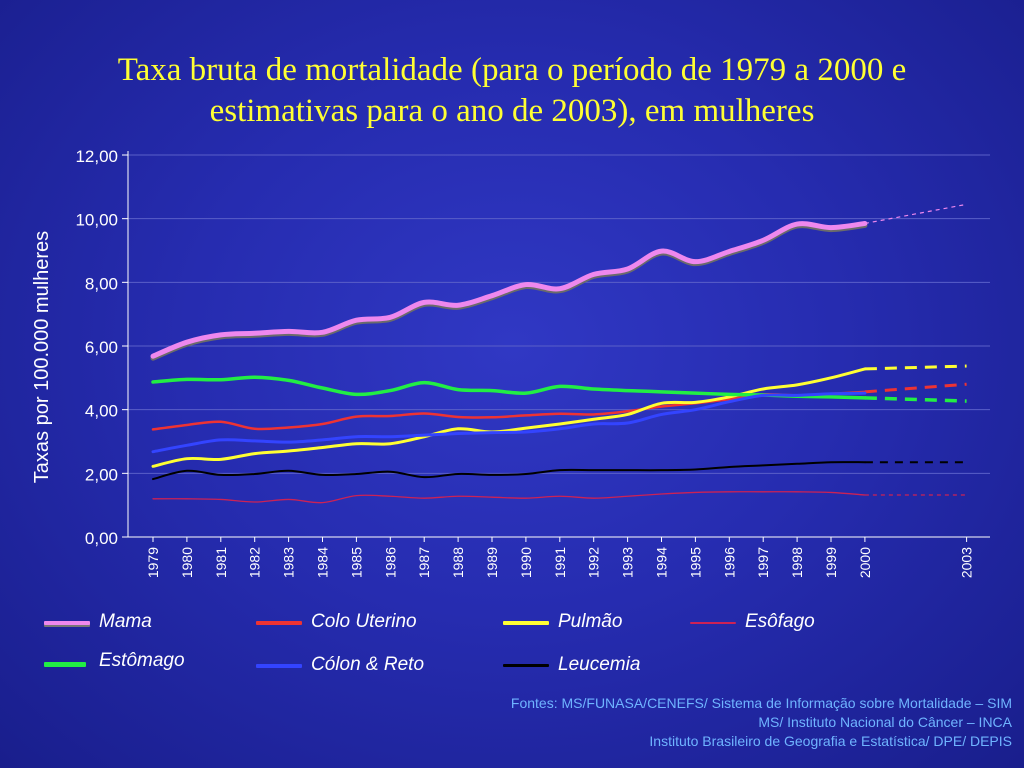  Describe the element at coordinates (797, 562) in the screenshot. I see `x-tick-label: 1998` at that location.